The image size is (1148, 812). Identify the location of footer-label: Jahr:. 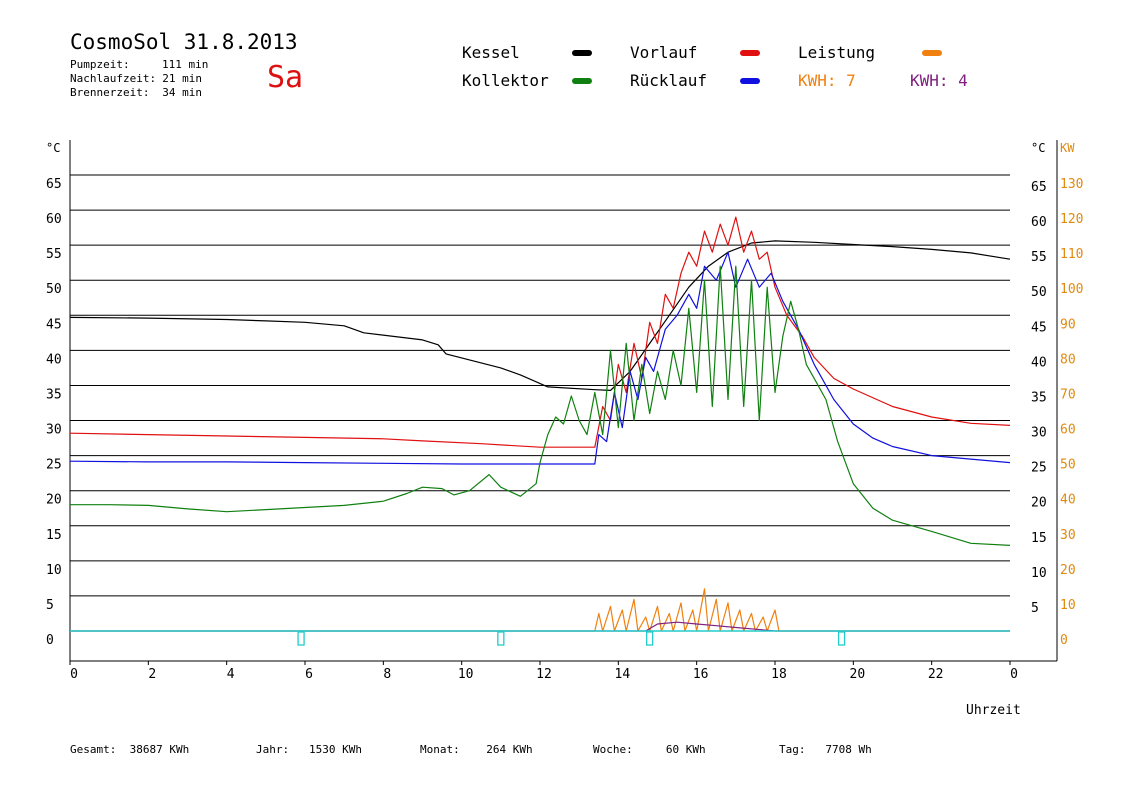
(273, 749).